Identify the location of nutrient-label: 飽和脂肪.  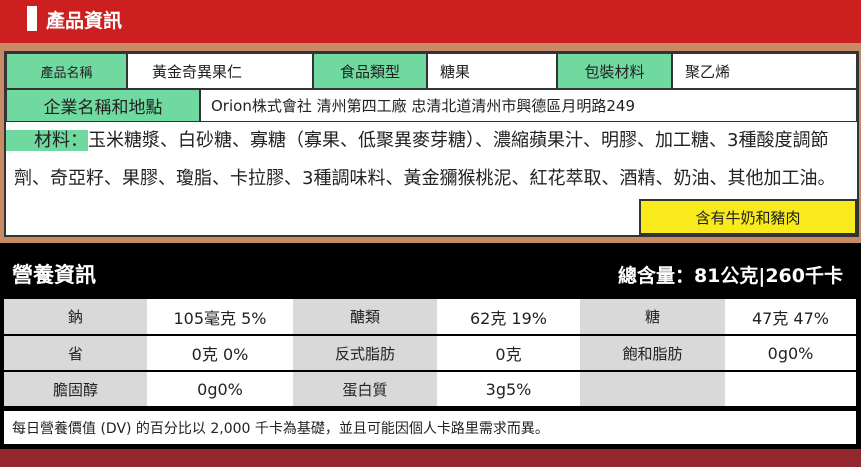
(652, 353).